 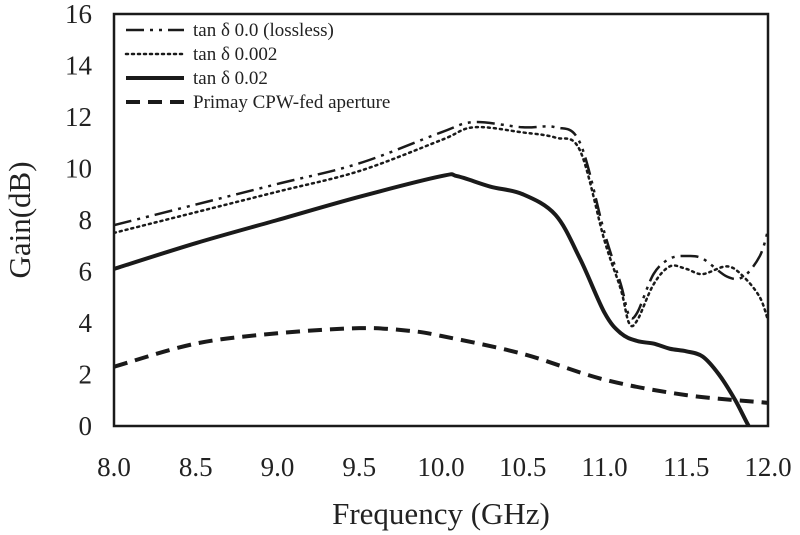 I want to click on legend-label-3: Primay CPW-fed aperture, so click(x=291, y=102).